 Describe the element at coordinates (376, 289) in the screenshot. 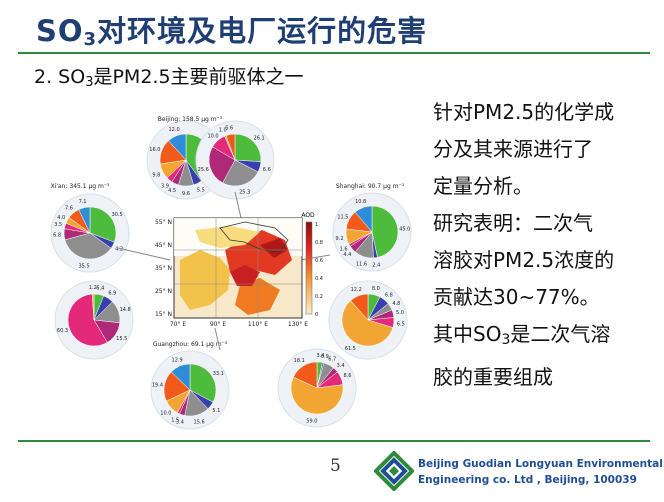

I see `pie-slice-label: 8.0` at that location.